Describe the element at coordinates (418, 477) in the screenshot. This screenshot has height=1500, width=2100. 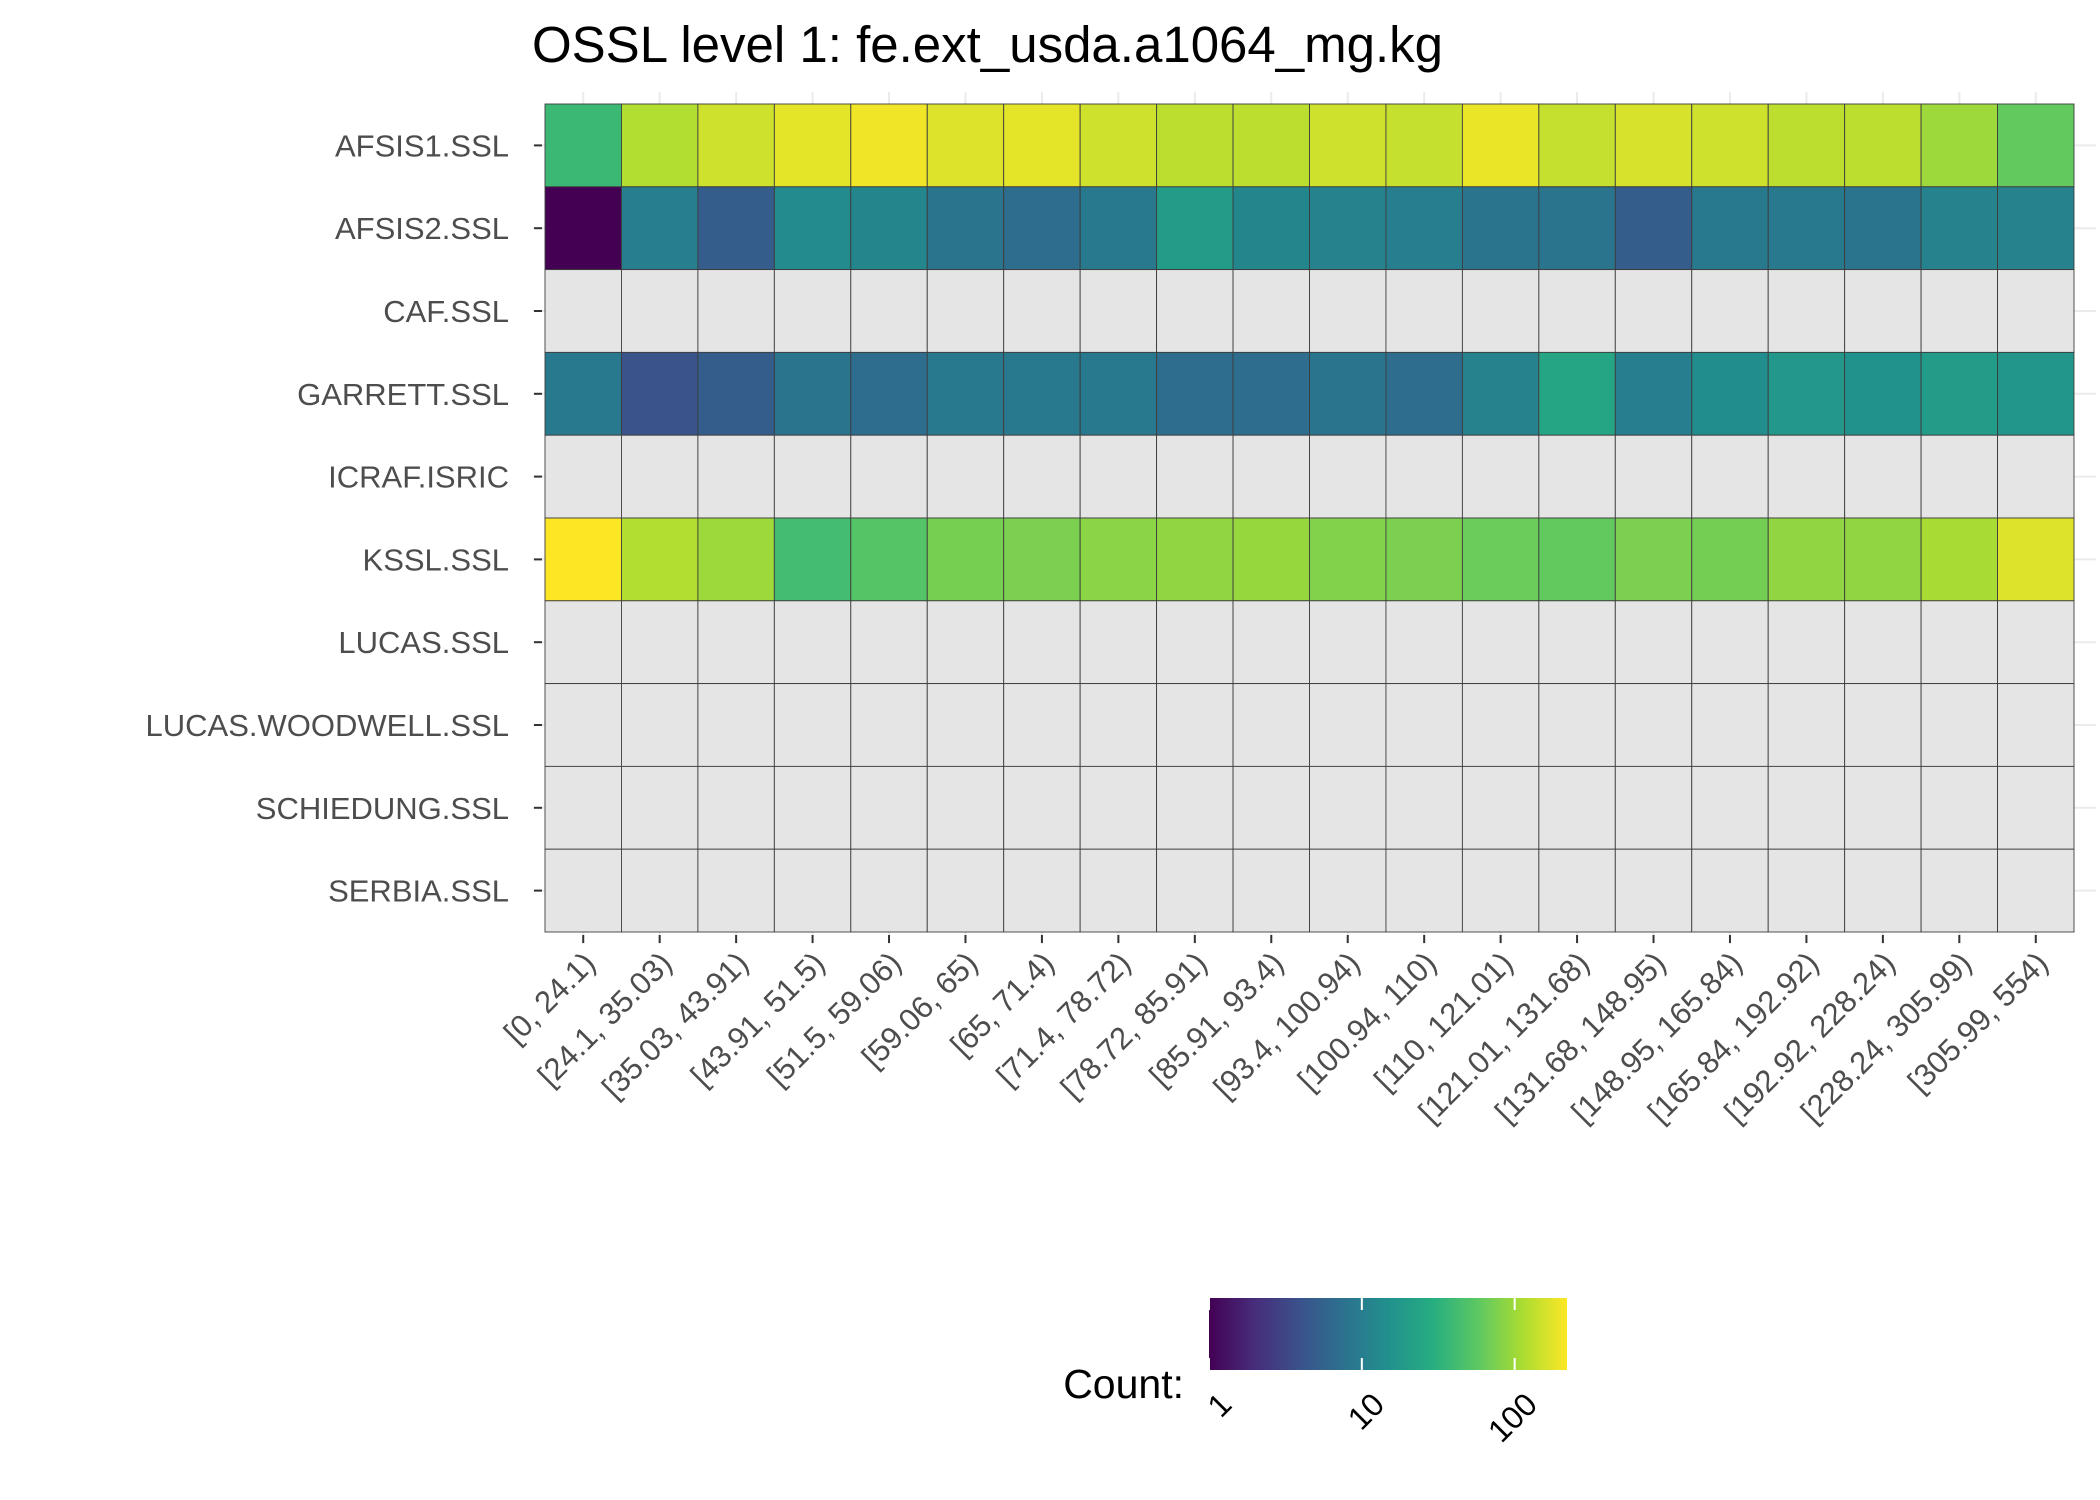
I see `y-tick-label: ICRAF.ISRIC` at that location.